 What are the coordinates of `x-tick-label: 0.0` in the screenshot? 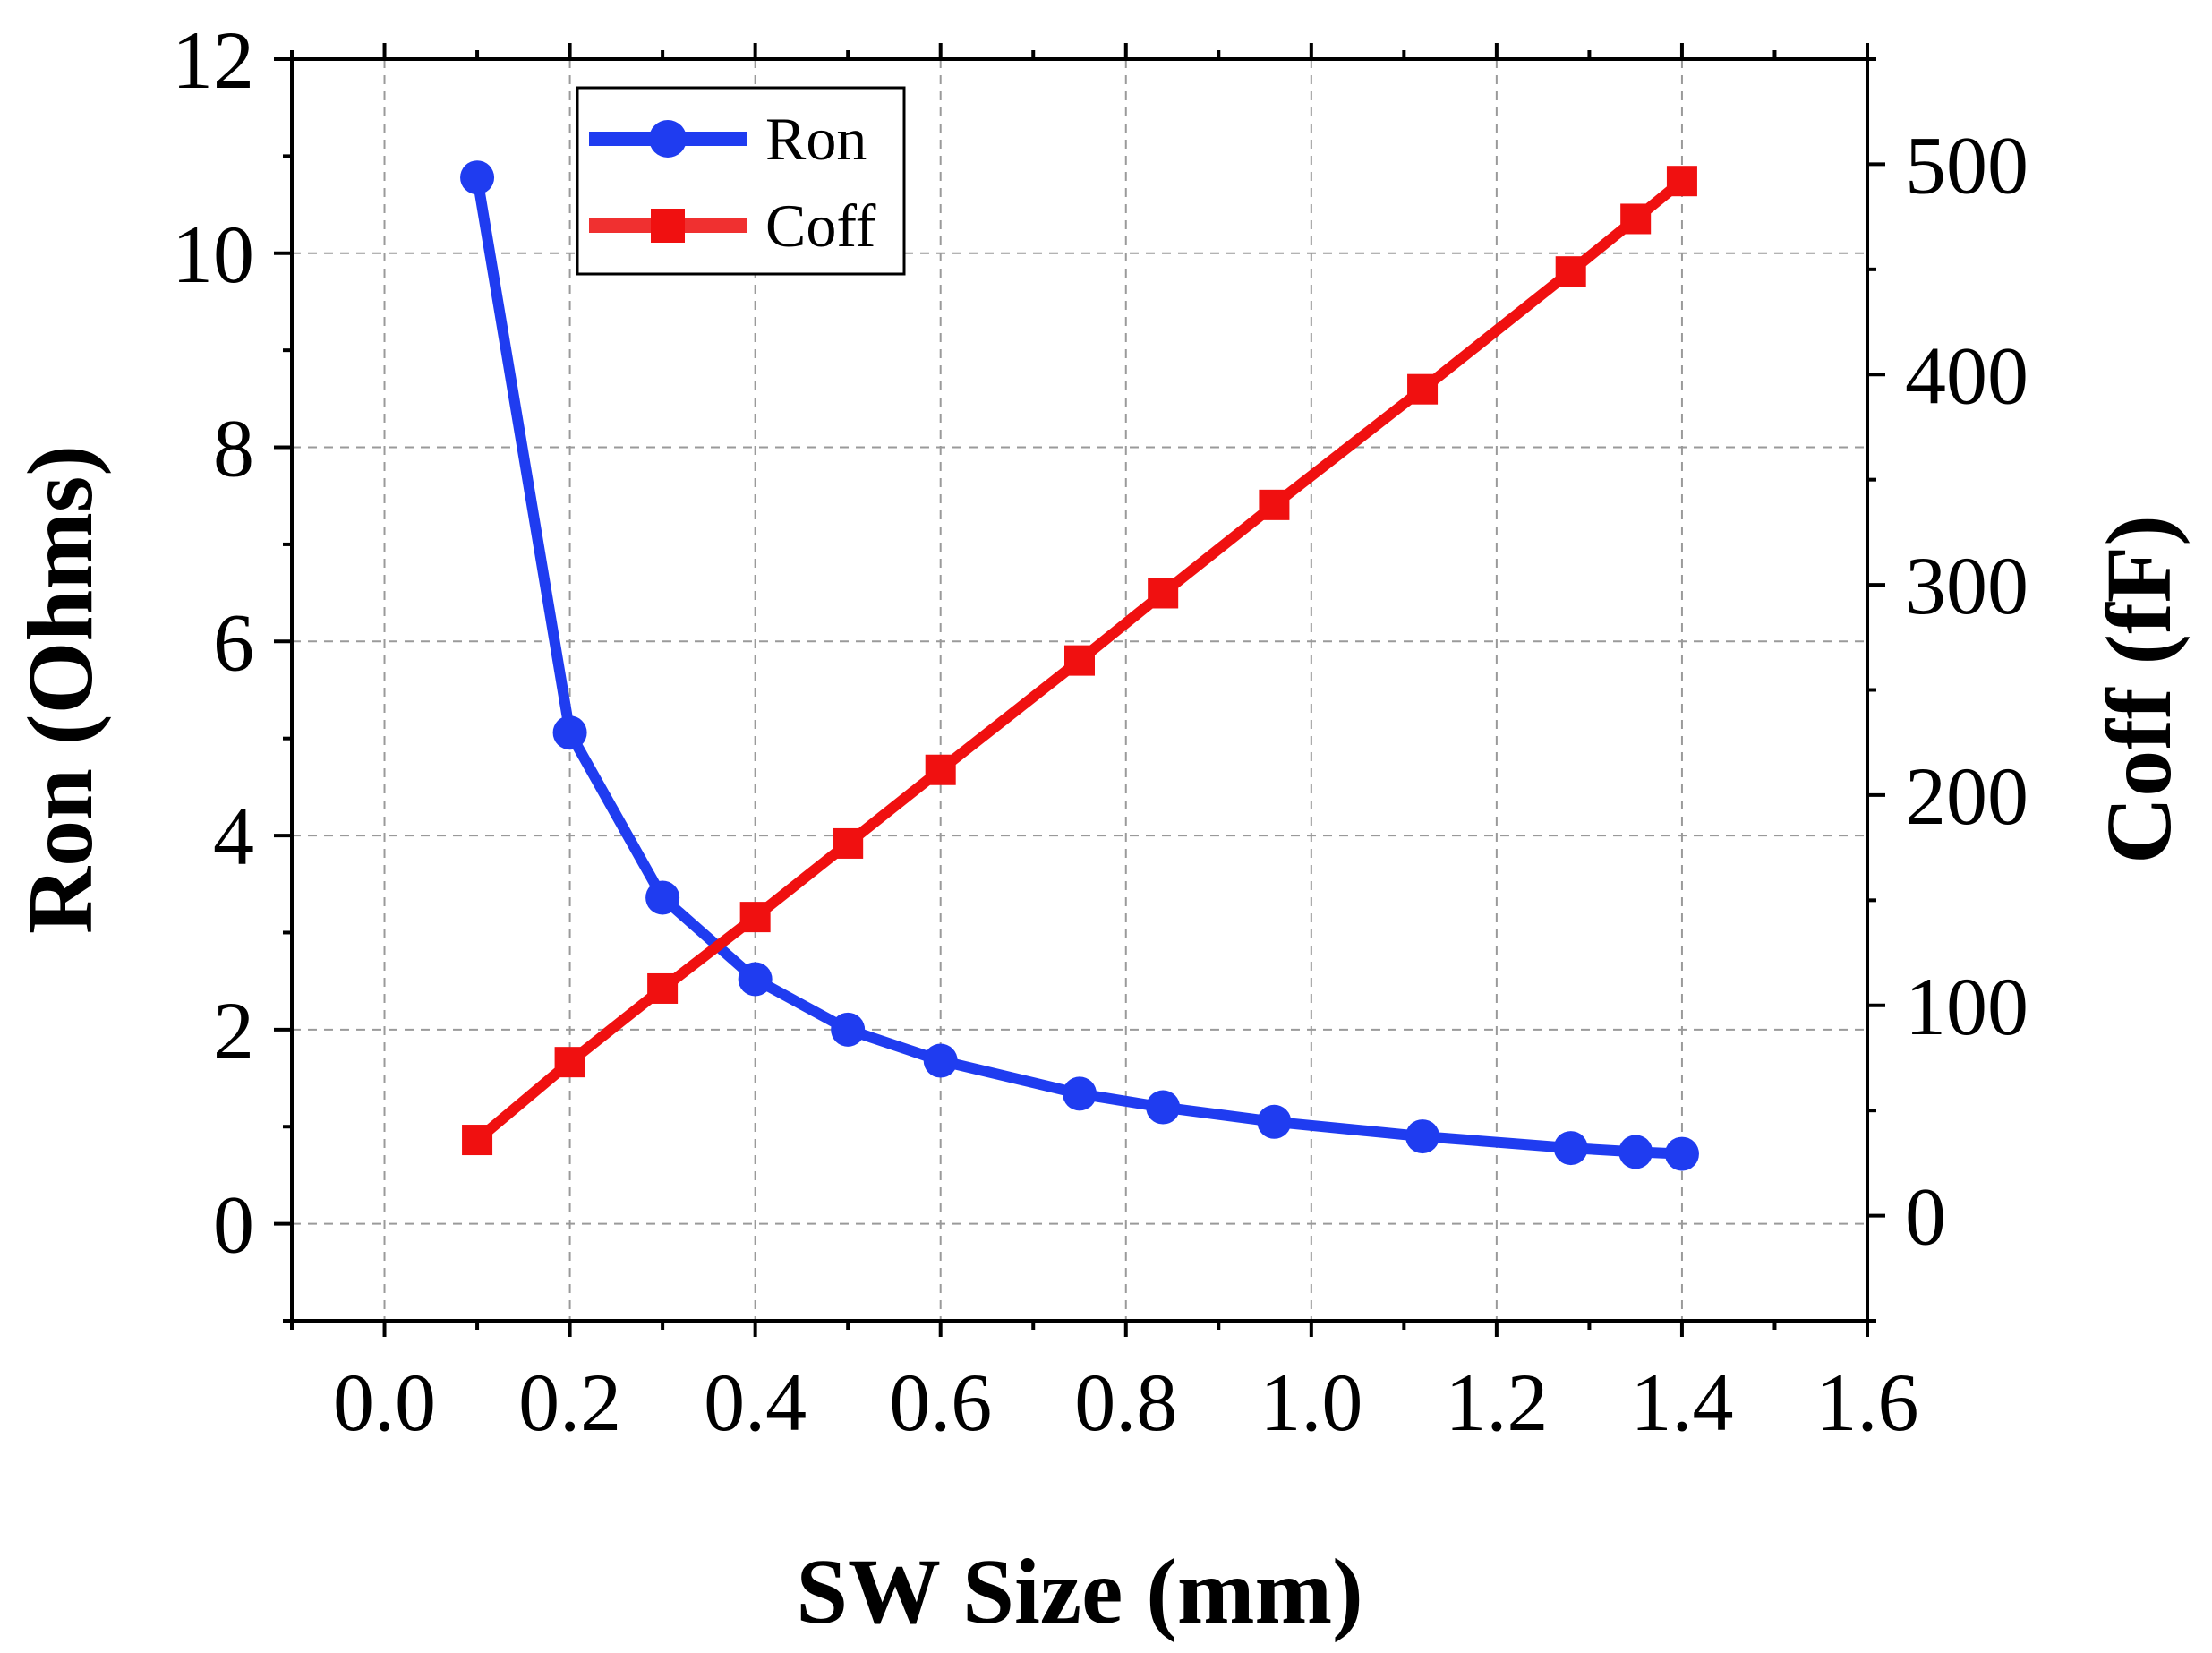 It's located at (384, 1402).